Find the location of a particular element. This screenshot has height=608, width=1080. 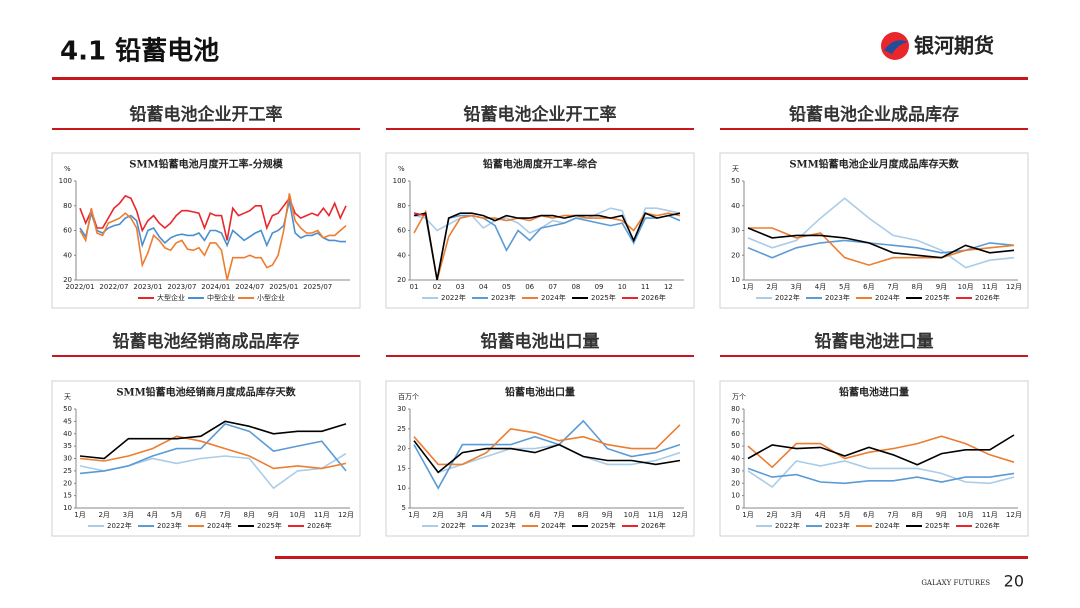

y-tick-label: 35 is located at coordinates (67, 446).